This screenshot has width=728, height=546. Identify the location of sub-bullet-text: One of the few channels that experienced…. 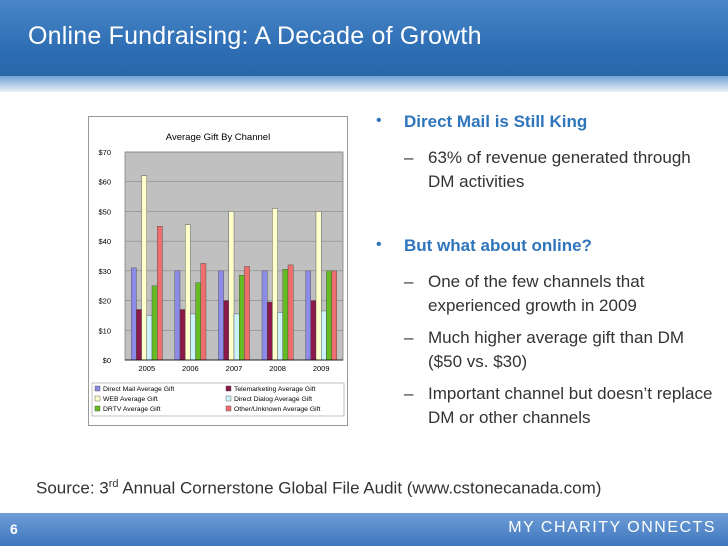
(536, 293).